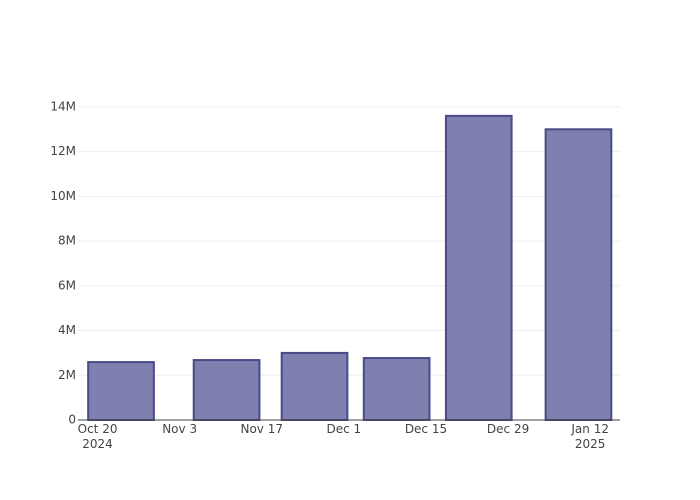 The width and height of the screenshot is (700, 500). Describe the element at coordinates (67, 330) in the screenshot. I see `y-tick-label: 4M` at that location.